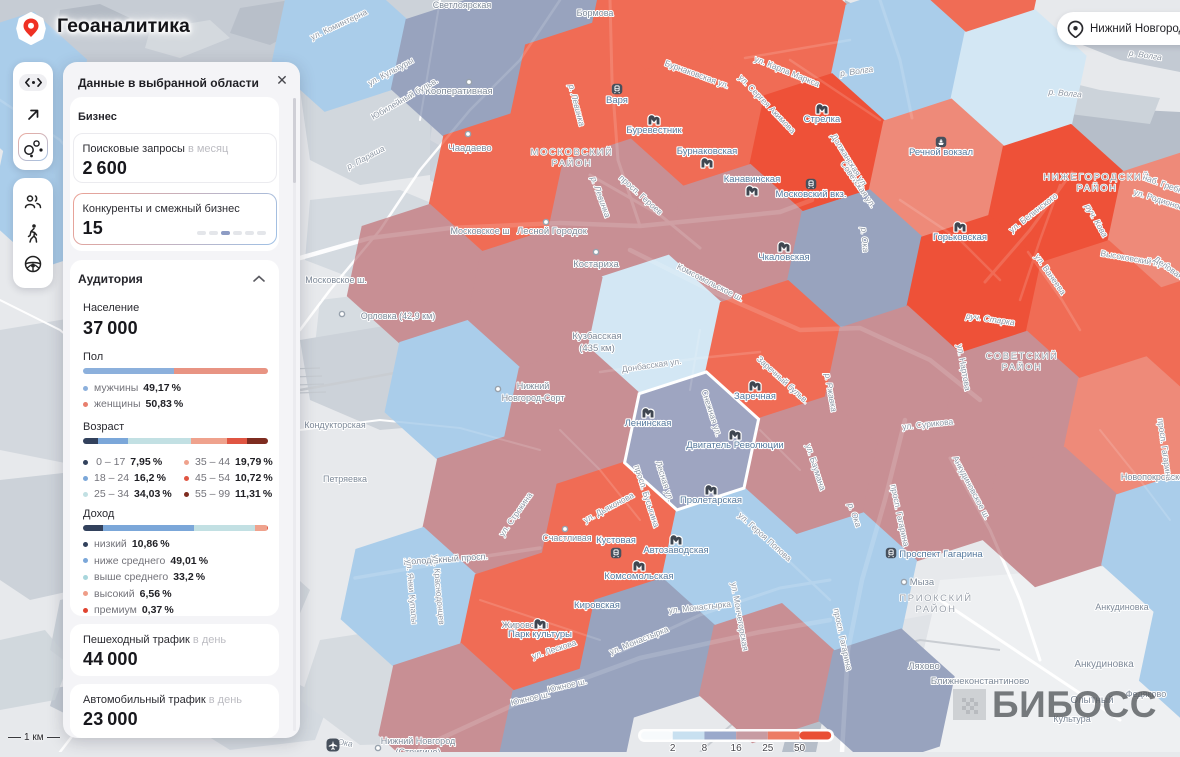 This screenshot has height=757, width=1180. I want to click on svg-text: Речной вокзал, so click(941, 152).